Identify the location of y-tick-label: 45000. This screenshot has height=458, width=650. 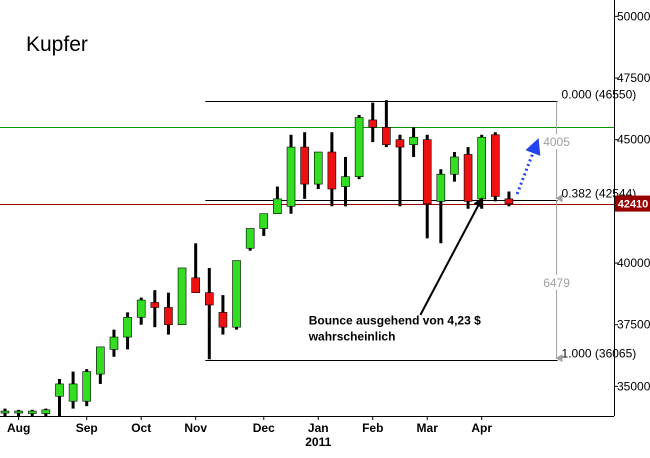
(633, 140).